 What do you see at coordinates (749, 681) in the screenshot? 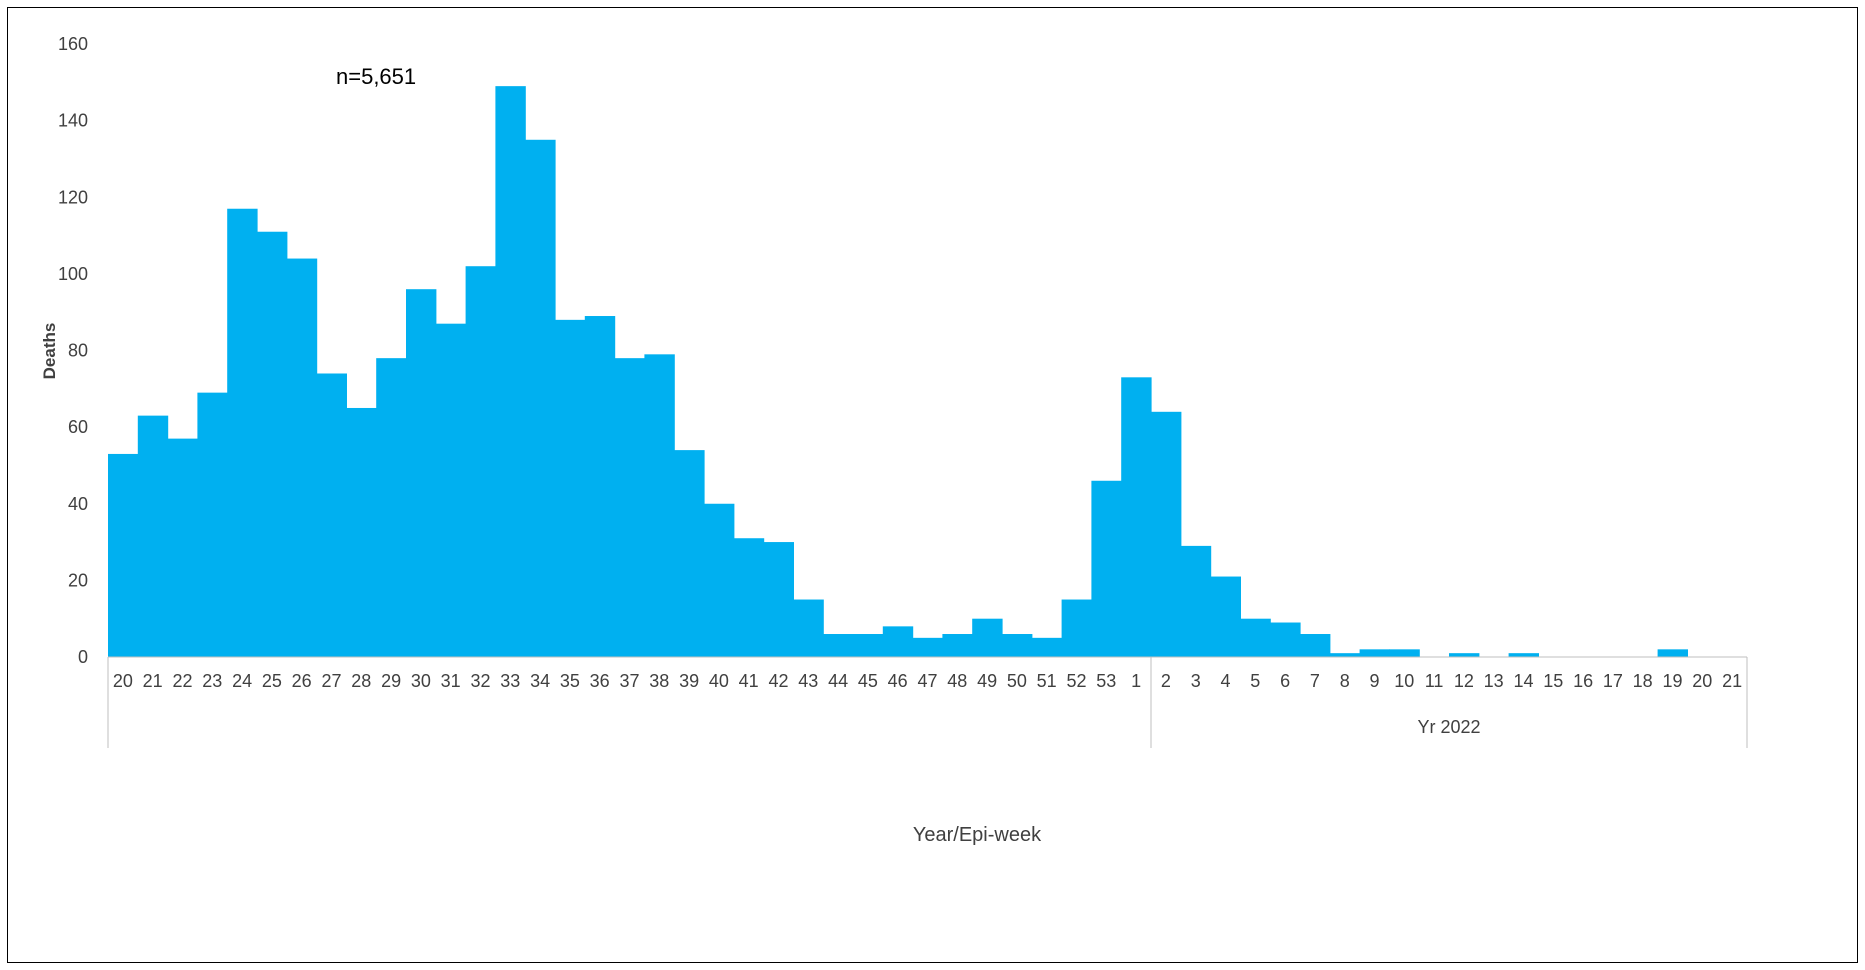
I see `x-tick-label-21: 41` at bounding box center [749, 681].